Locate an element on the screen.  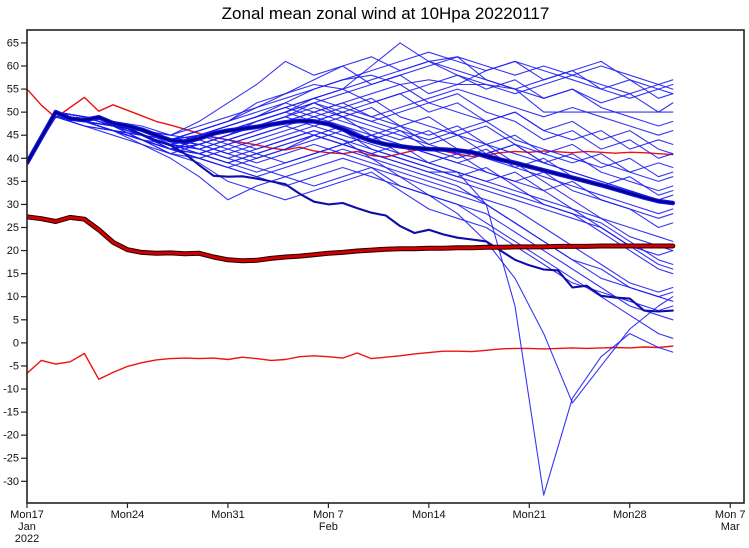
y-axis-tick-label: -30 is located at coordinates (11, 482).